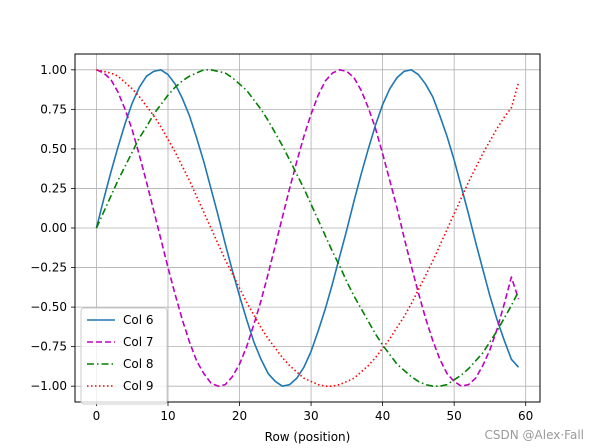 This screenshot has width=598, height=448. Describe the element at coordinates (138, 320) in the screenshot. I see `legend-label: Col 6` at that location.